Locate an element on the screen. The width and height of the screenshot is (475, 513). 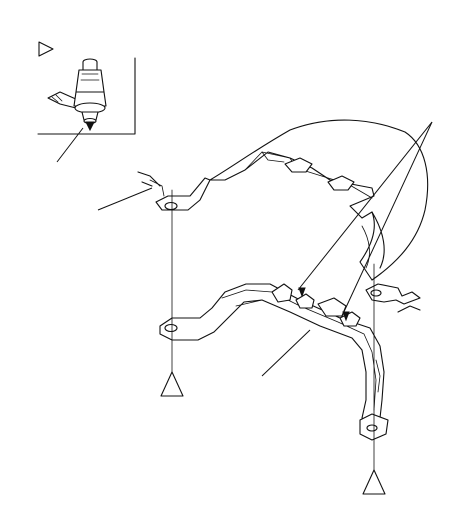
frame-bracket-leader is located at coordinates (286, 353).